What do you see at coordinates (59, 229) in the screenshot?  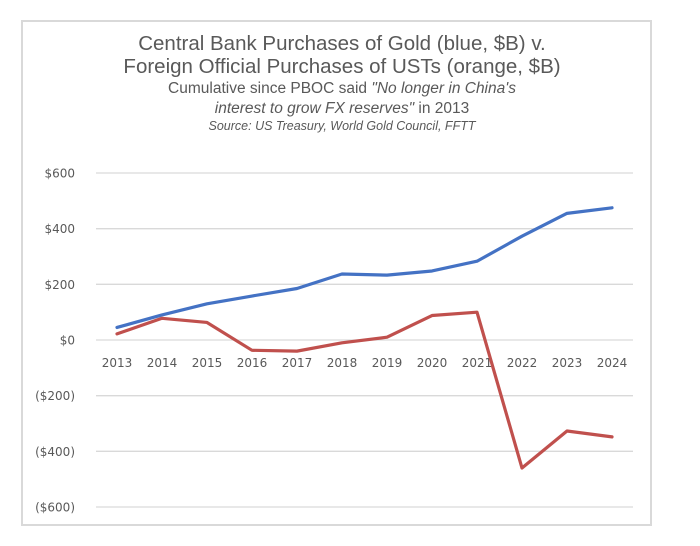 I see `y-tick-label: $400` at bounding box center [59, 229].